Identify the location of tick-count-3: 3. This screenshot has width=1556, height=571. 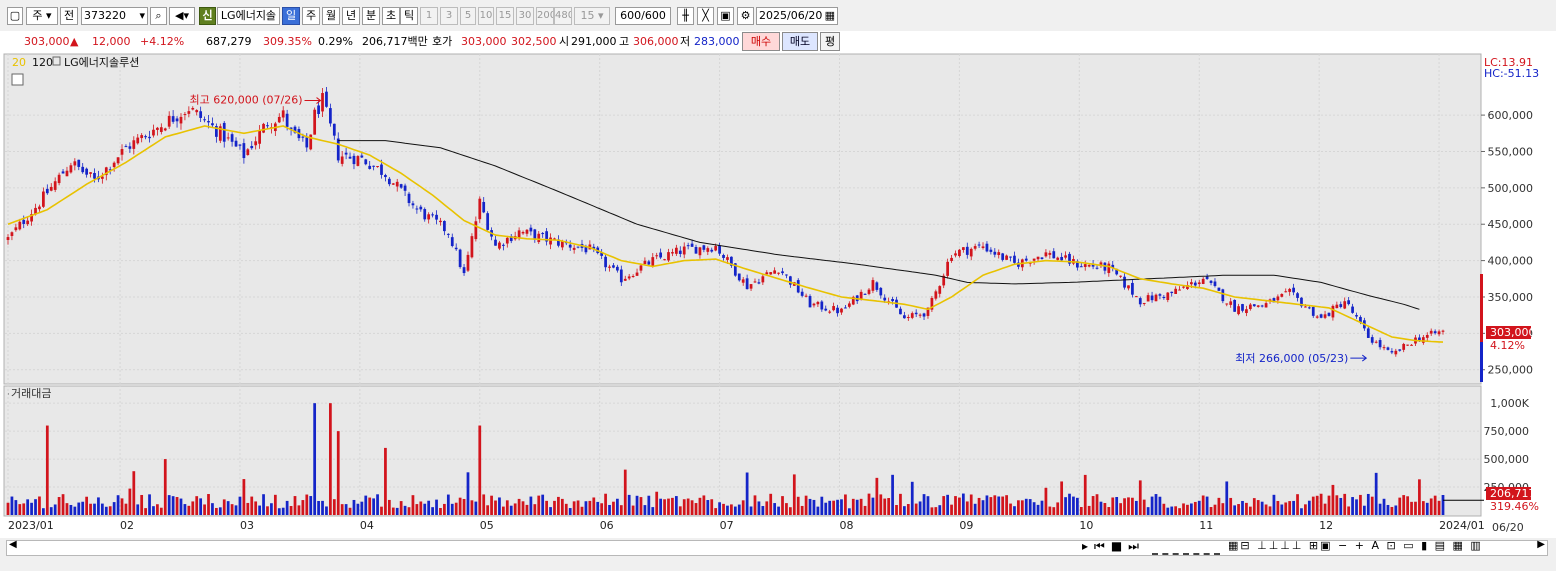
(449, 16).